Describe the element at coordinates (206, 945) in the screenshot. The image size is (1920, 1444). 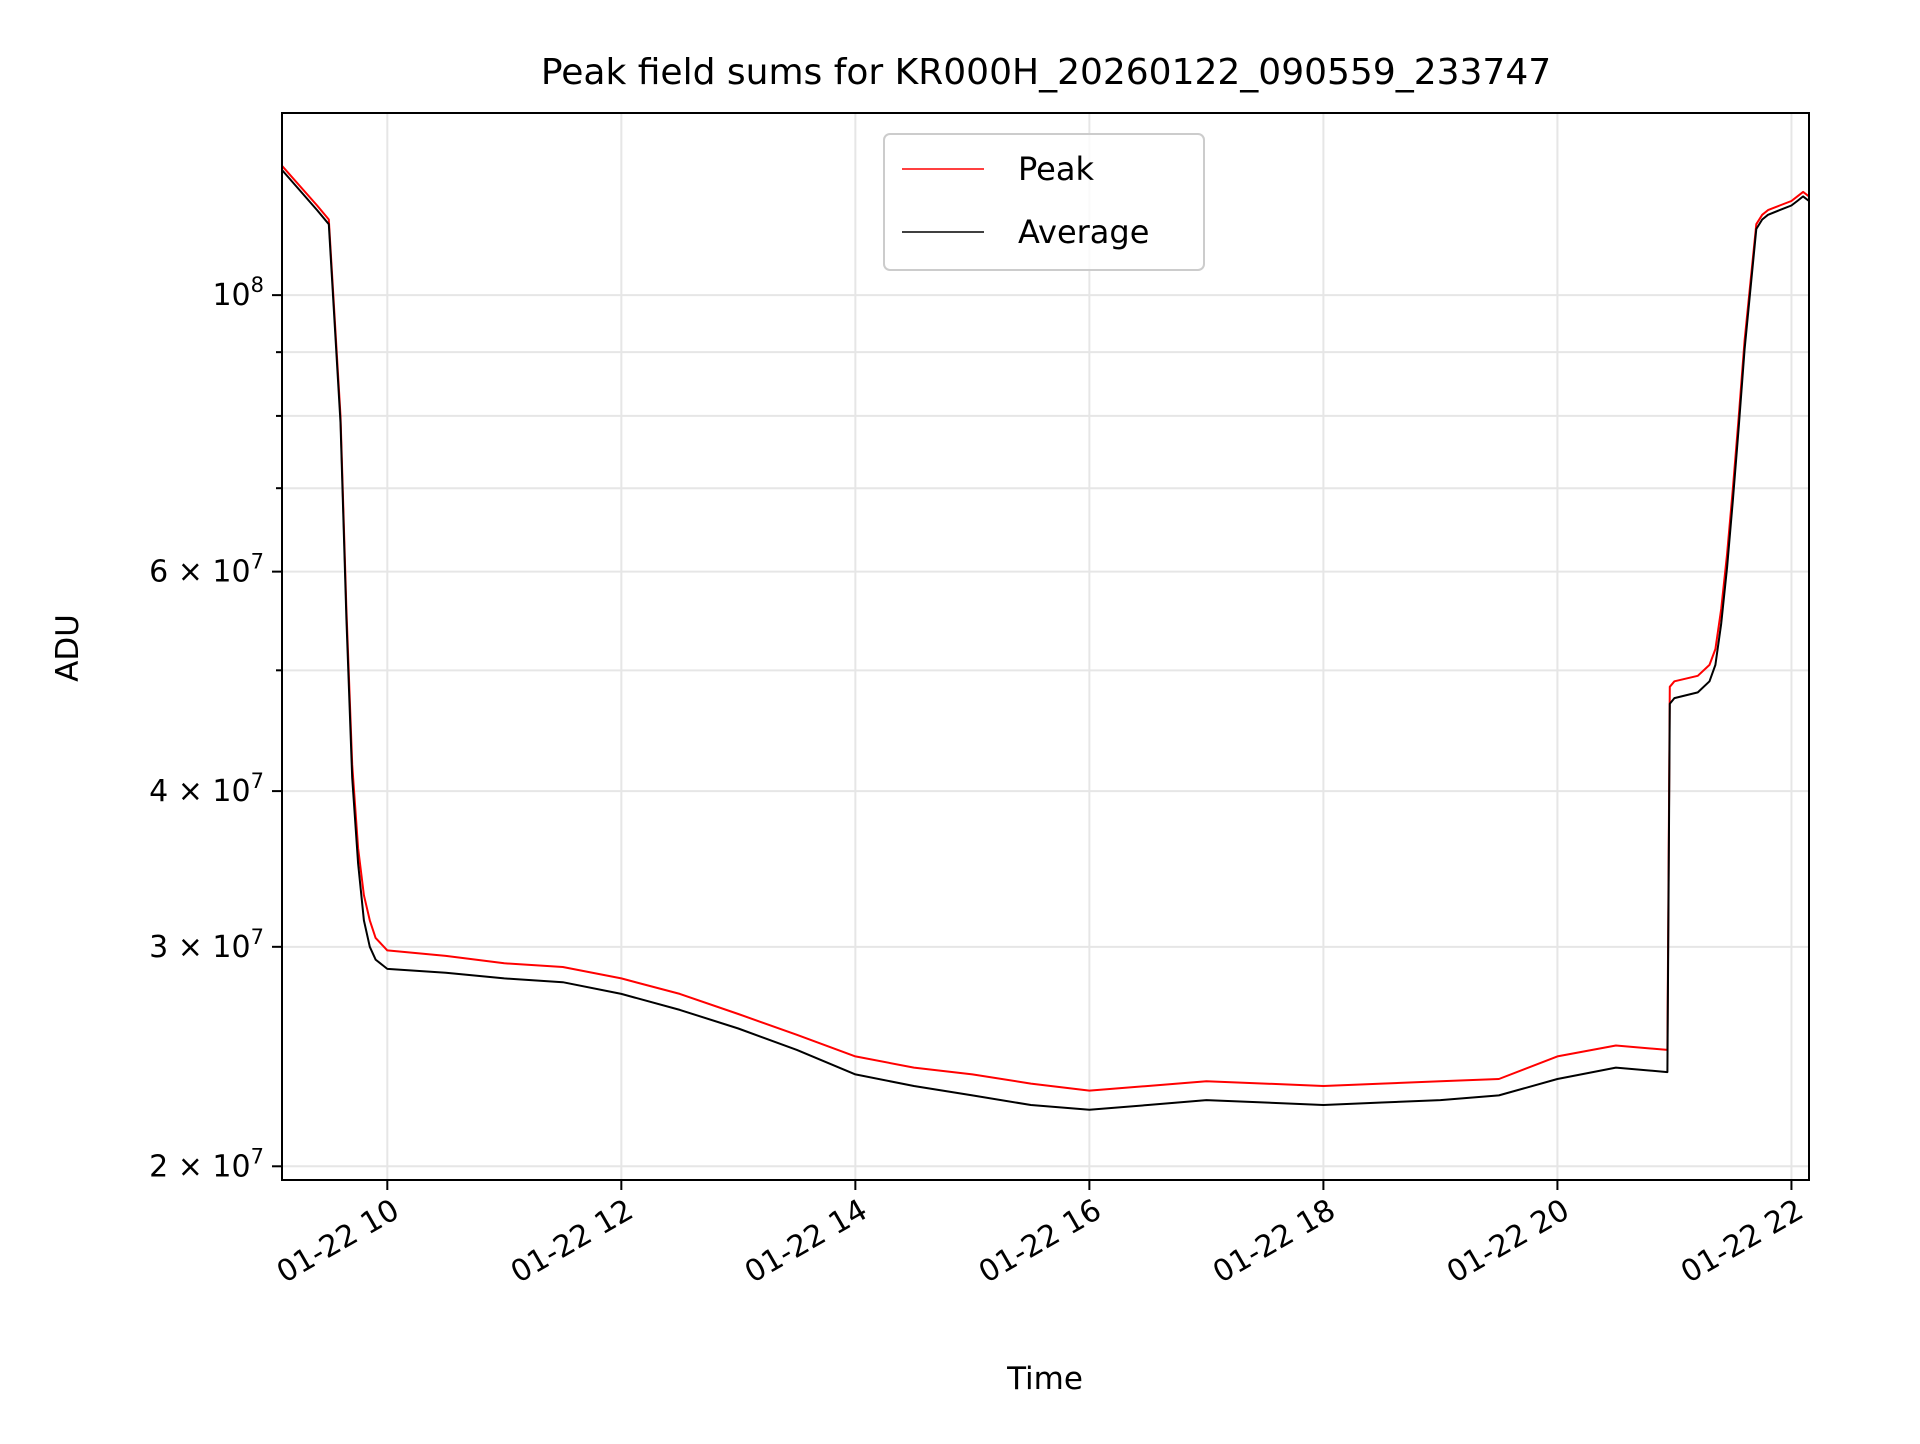
I see `y-tick-label: 3 × 107` at that location.